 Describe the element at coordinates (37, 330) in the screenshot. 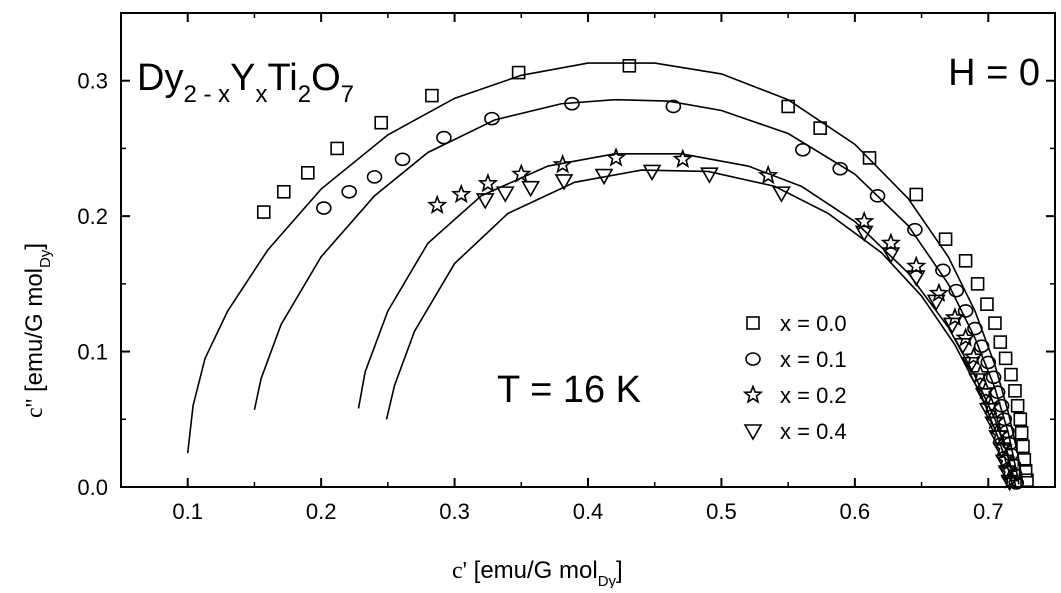

I see `y-axis-title: c'' [emu/G molDy]` at that location.